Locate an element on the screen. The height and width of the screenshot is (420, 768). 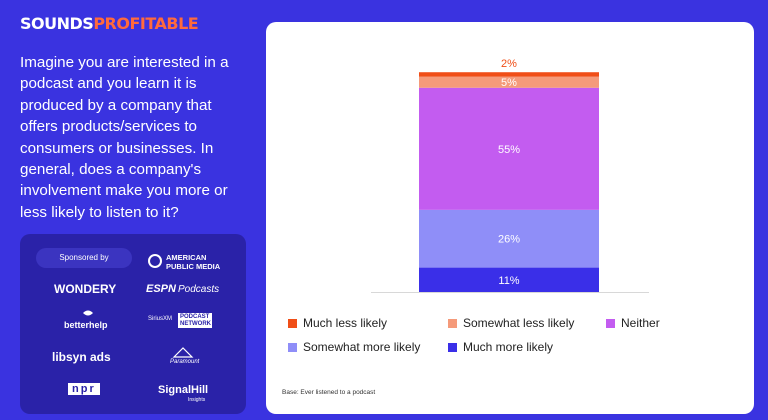
legend-swatch-much-more is located at coordinates (452, 347).